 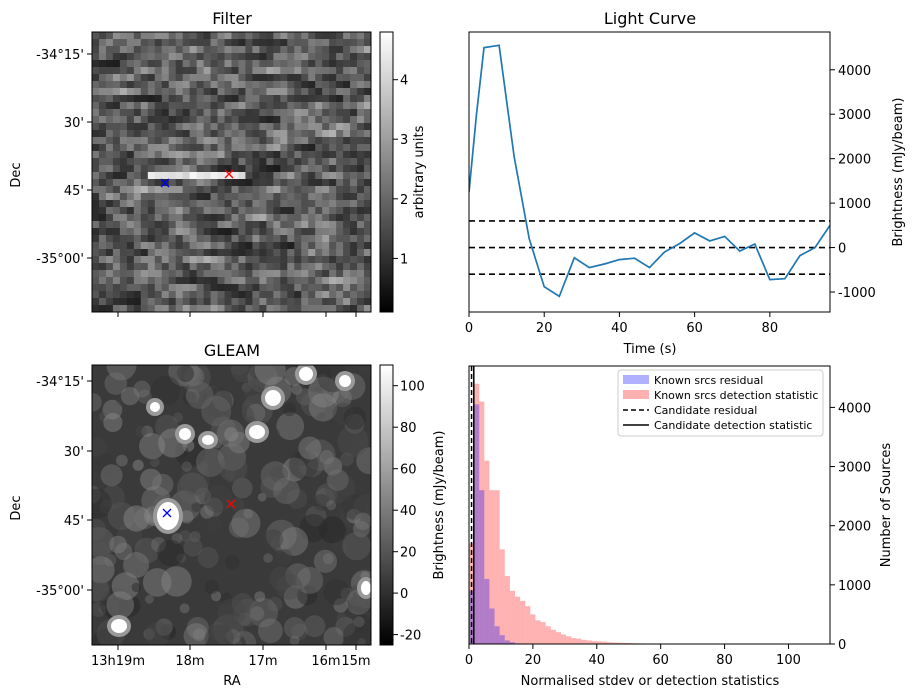 I want to click on histogram-ylabel: Number of Sources, so click(x=886, y=505).